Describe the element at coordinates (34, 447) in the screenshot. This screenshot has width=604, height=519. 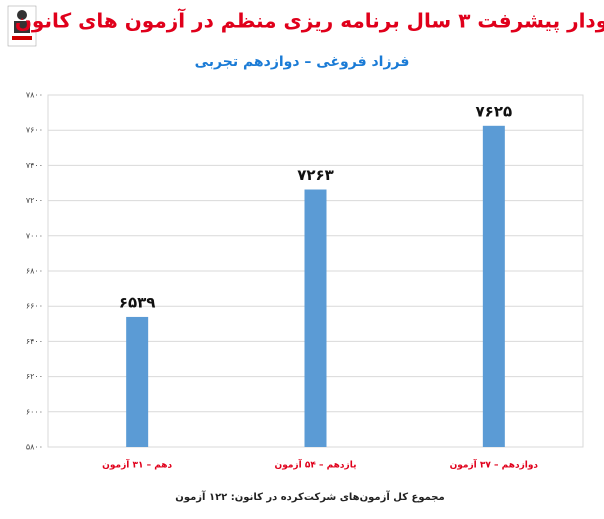
I see `y-tick-label: ۵۸۰۰` at that location.